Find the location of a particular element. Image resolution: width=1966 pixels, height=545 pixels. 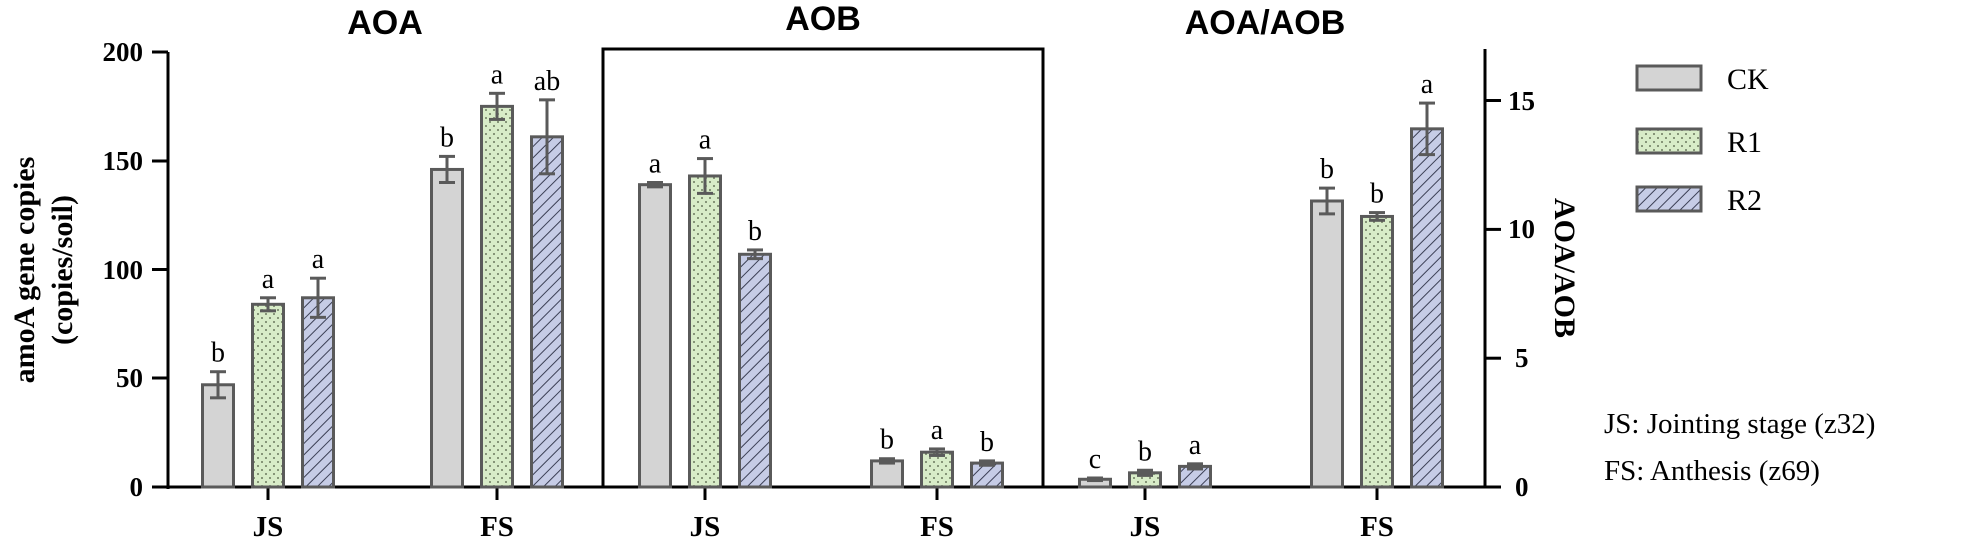

bar-aoa-js-r1 is located at coordinates (268, 395).